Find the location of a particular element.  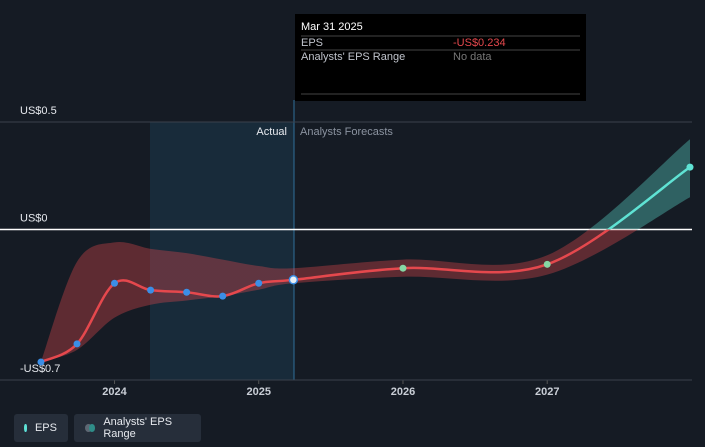

y-tick-label: -US$0.7 is located at coordinates (40, 369).